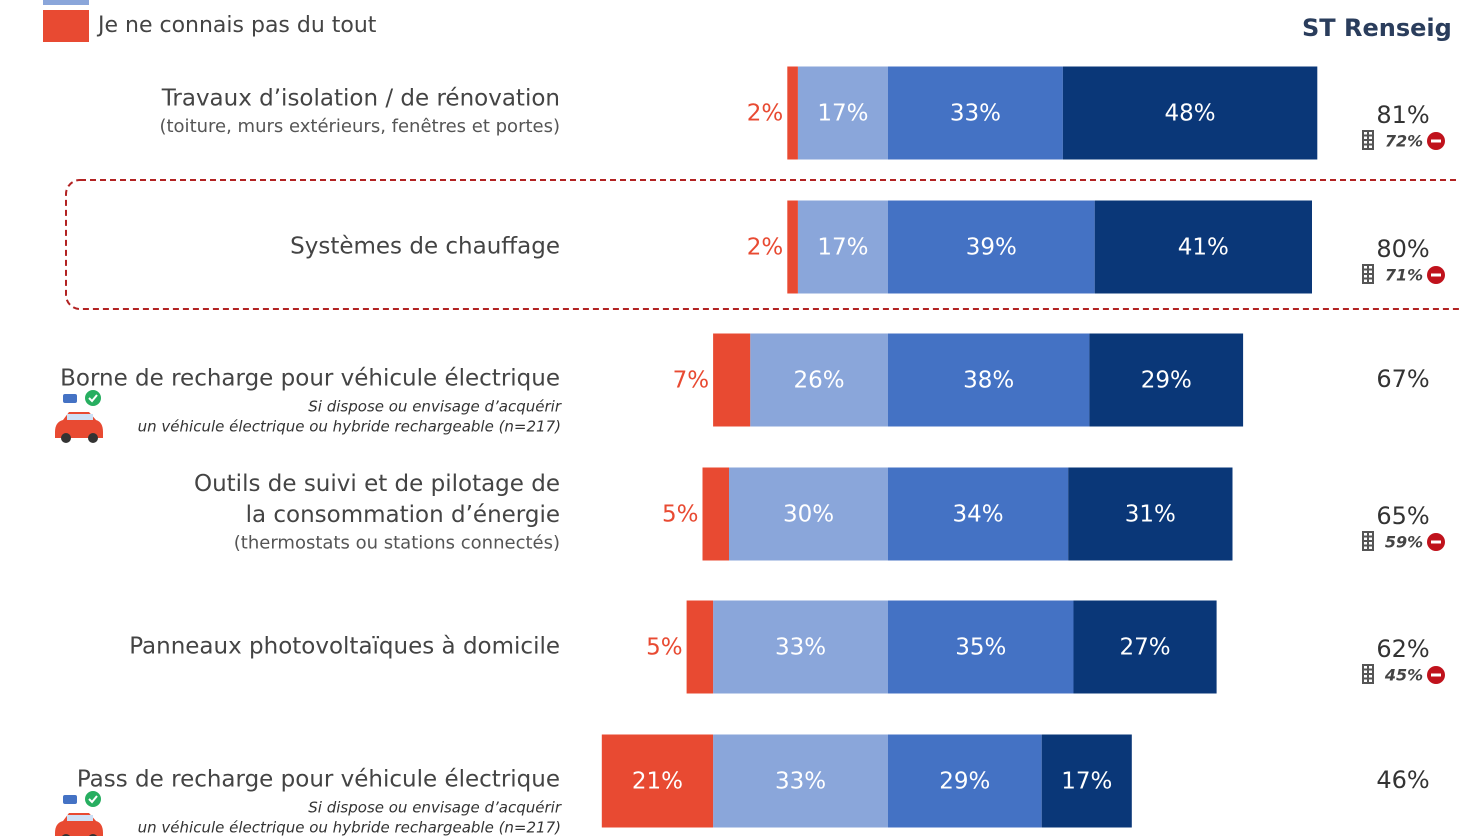 This screenshot has width=1459, height=836. Describe the element at coordinates (344, 647) in the screenshot. I see `category-label: Panneaux photovoltaïques à domicile` at that location.